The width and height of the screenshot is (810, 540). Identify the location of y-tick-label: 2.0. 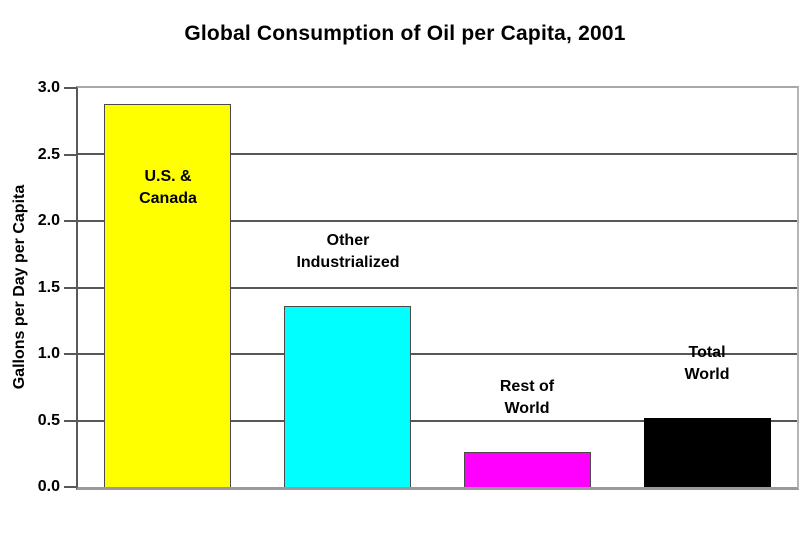
(48, 220).